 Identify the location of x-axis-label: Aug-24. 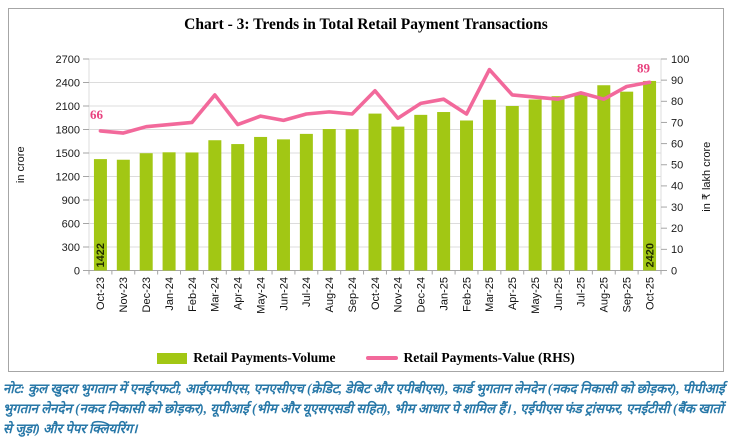
(330, 294).